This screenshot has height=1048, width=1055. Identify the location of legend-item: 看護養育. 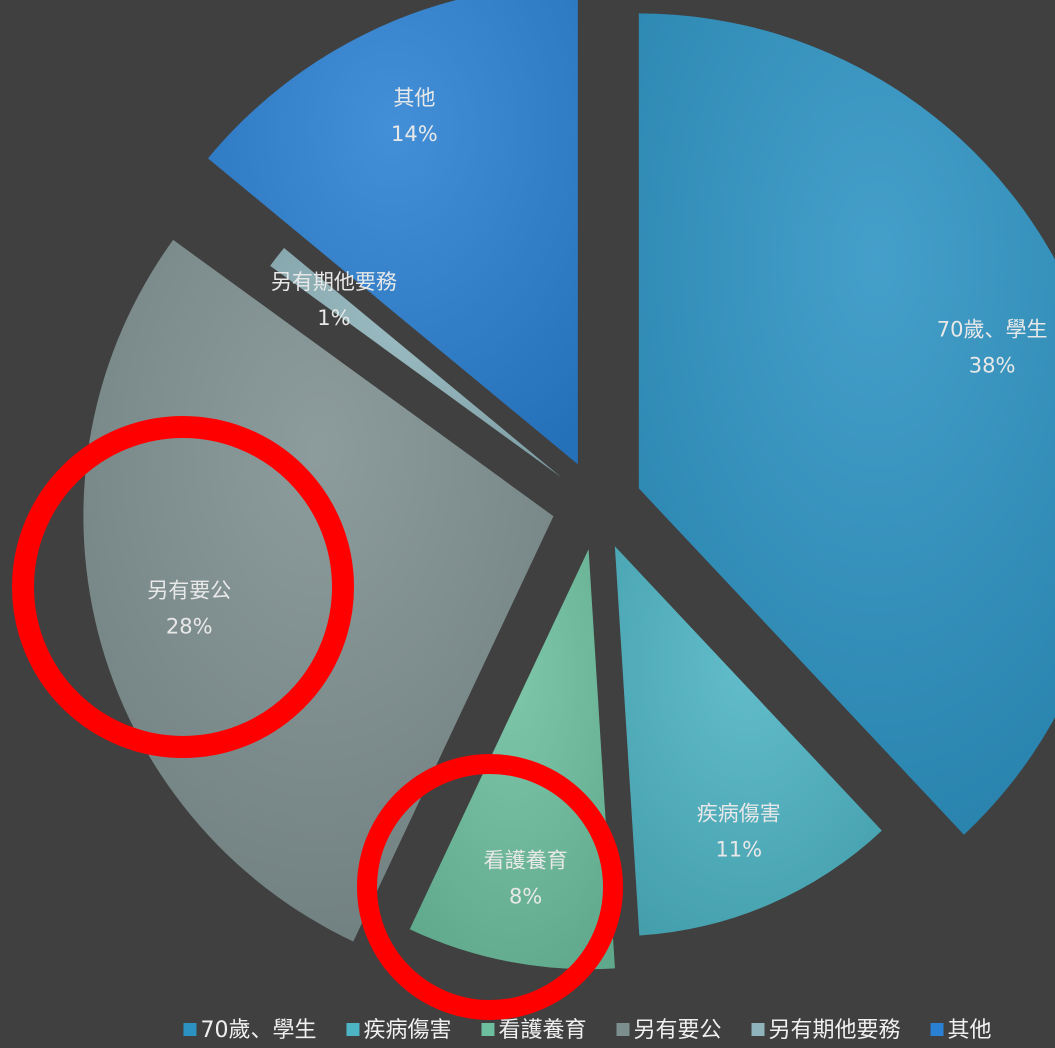
(533, 1030).